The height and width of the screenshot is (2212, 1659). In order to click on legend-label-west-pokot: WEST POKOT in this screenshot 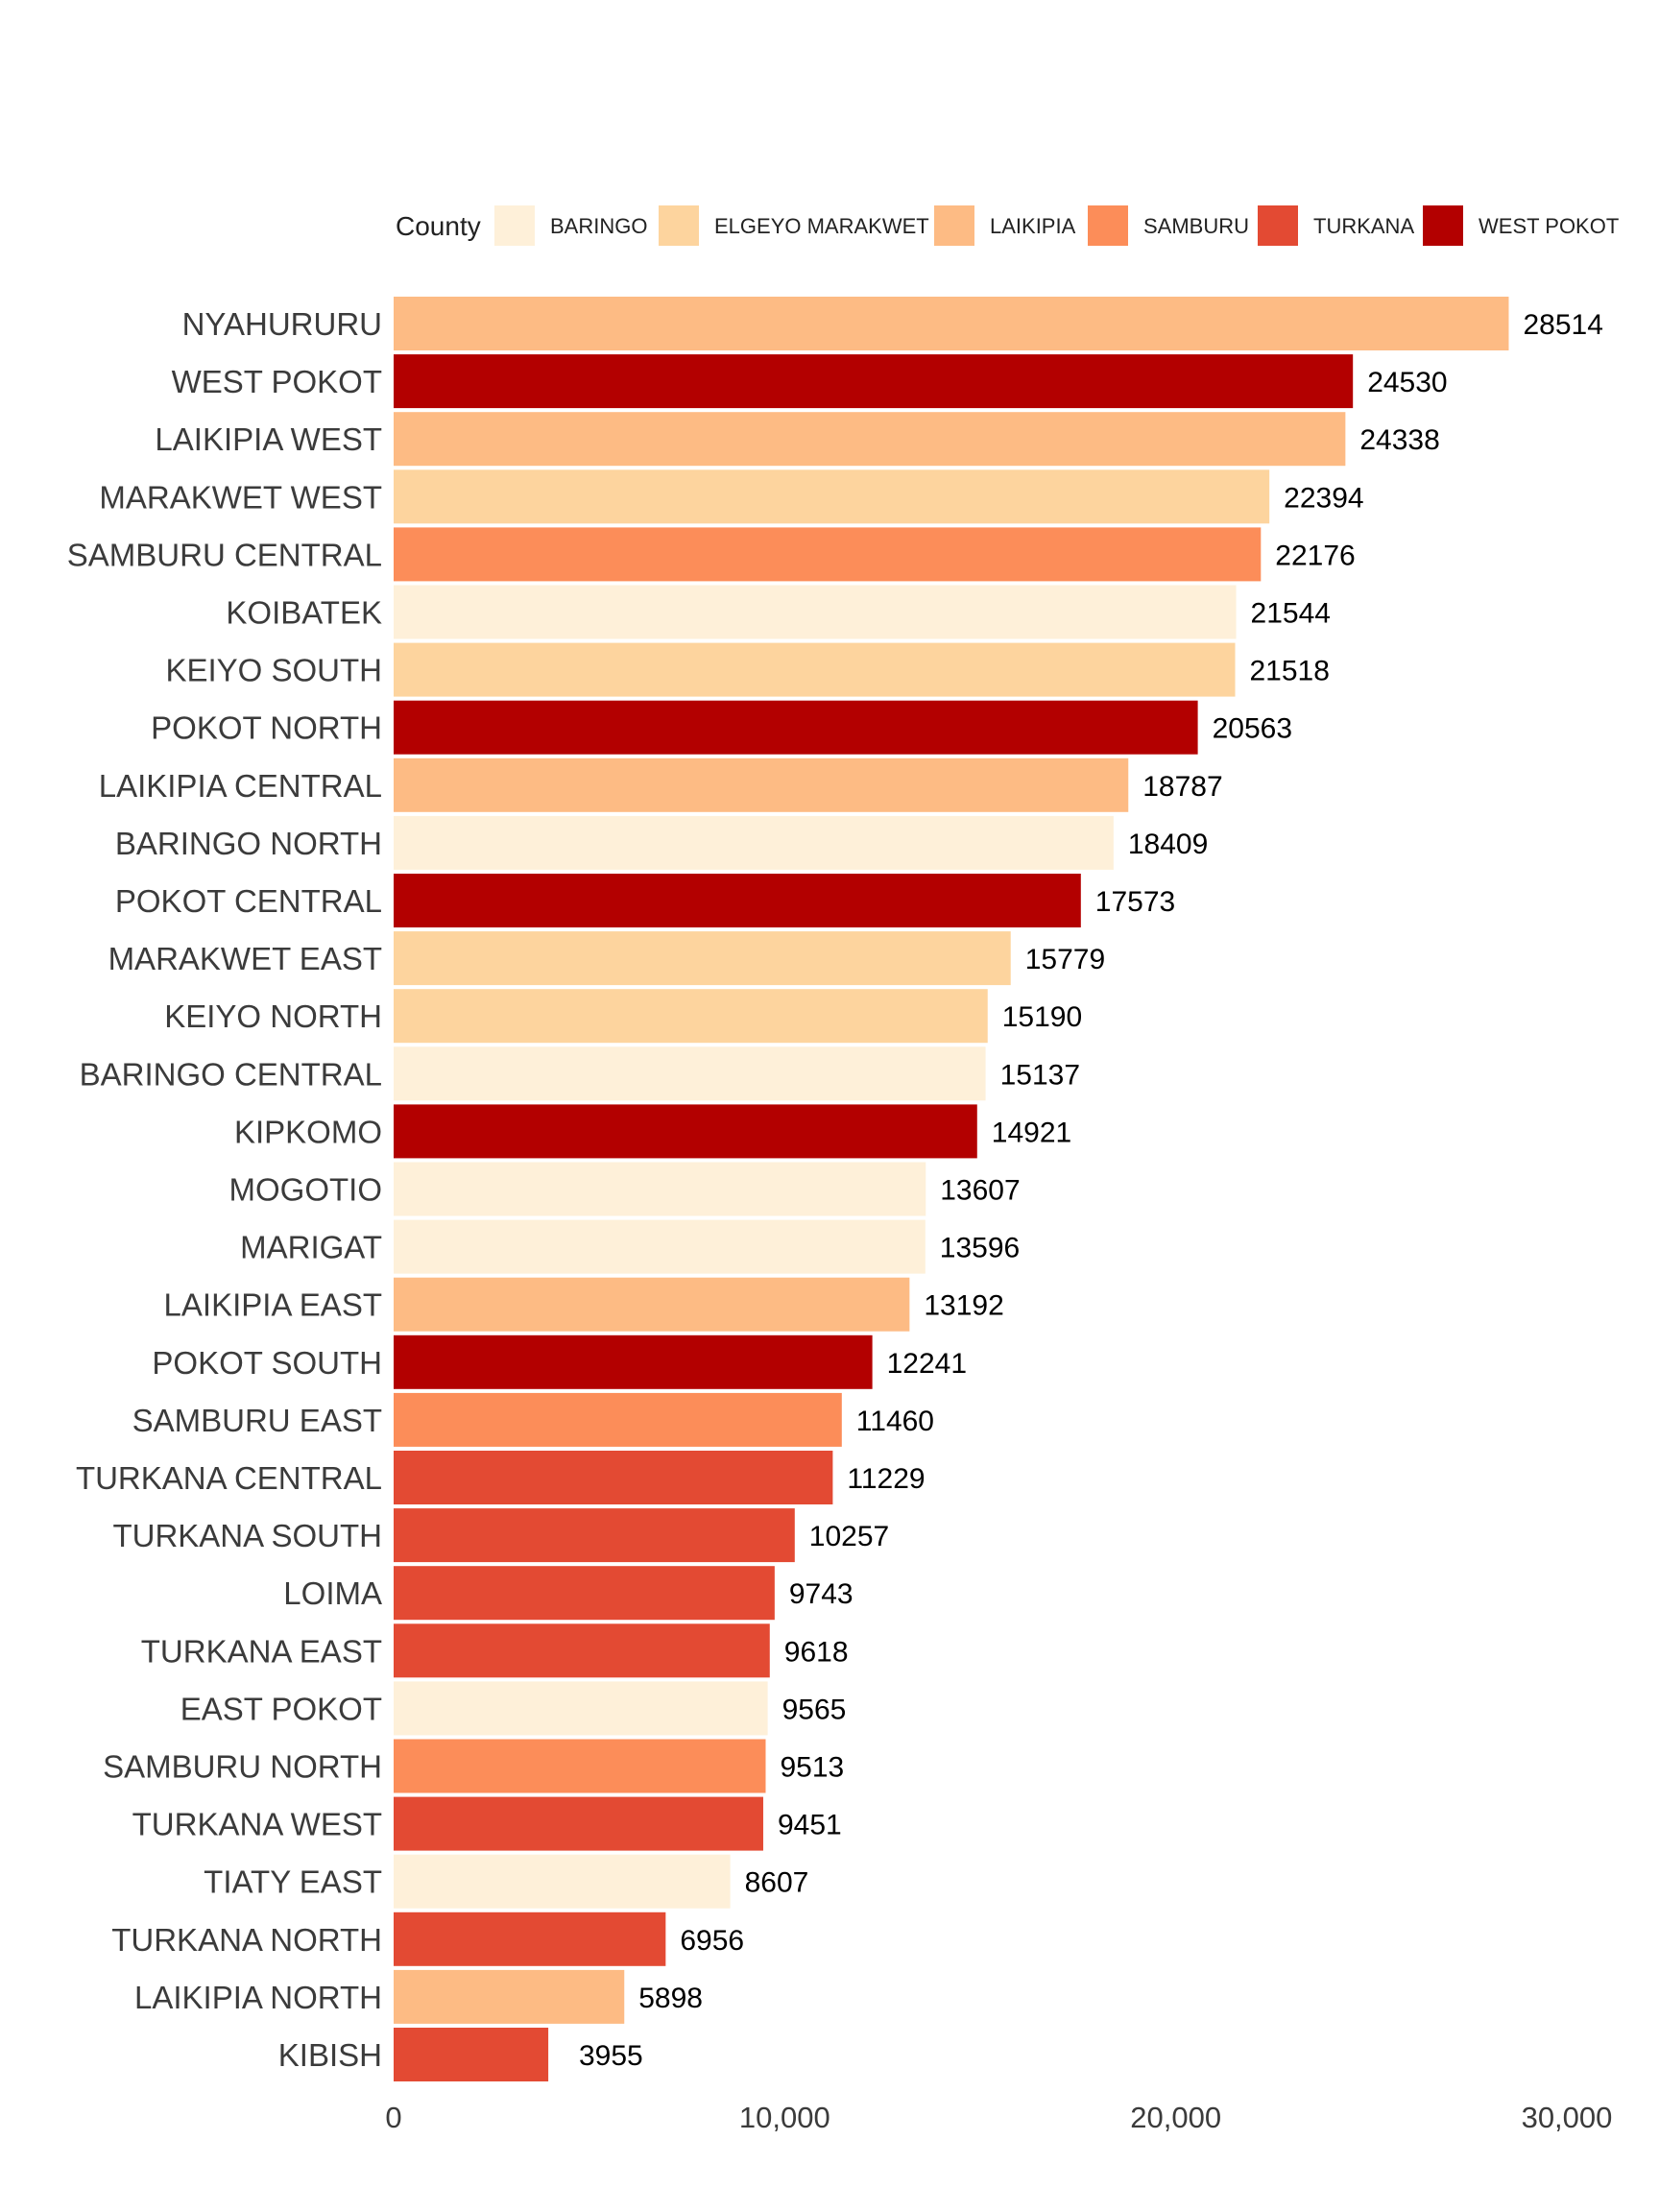, I will do `click(1549, 226)`.